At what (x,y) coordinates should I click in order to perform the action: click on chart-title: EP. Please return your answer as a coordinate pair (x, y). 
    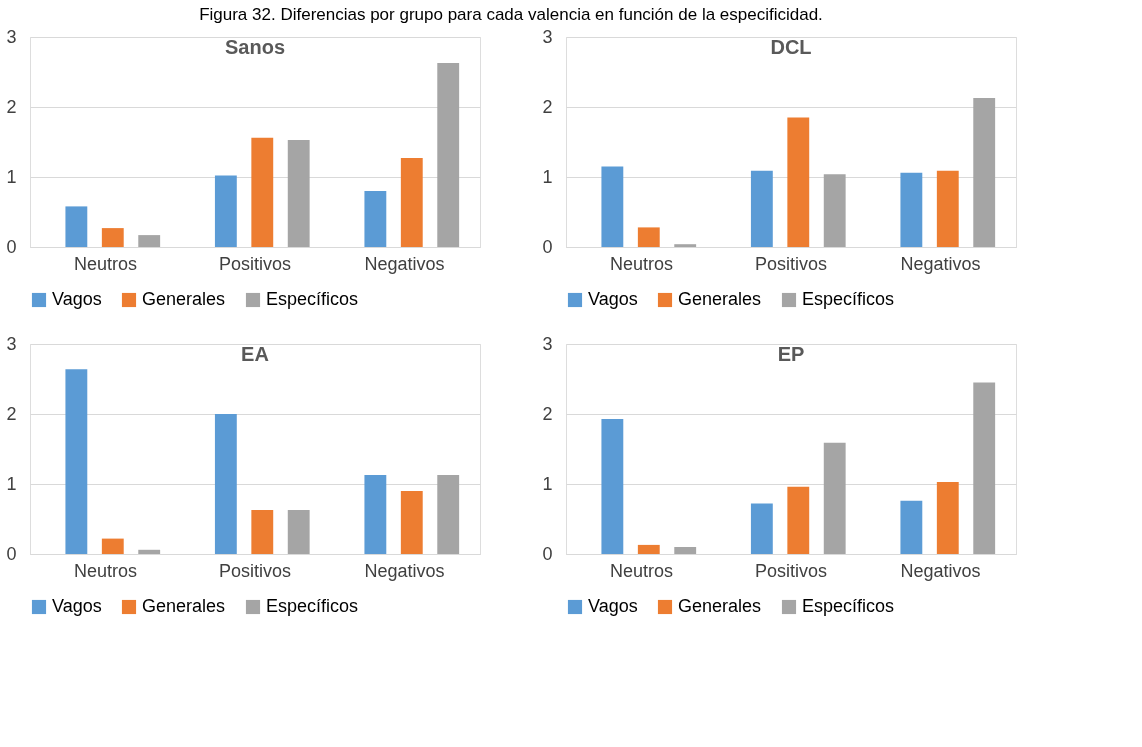
    Looking at the image, I should click on (791, 354).